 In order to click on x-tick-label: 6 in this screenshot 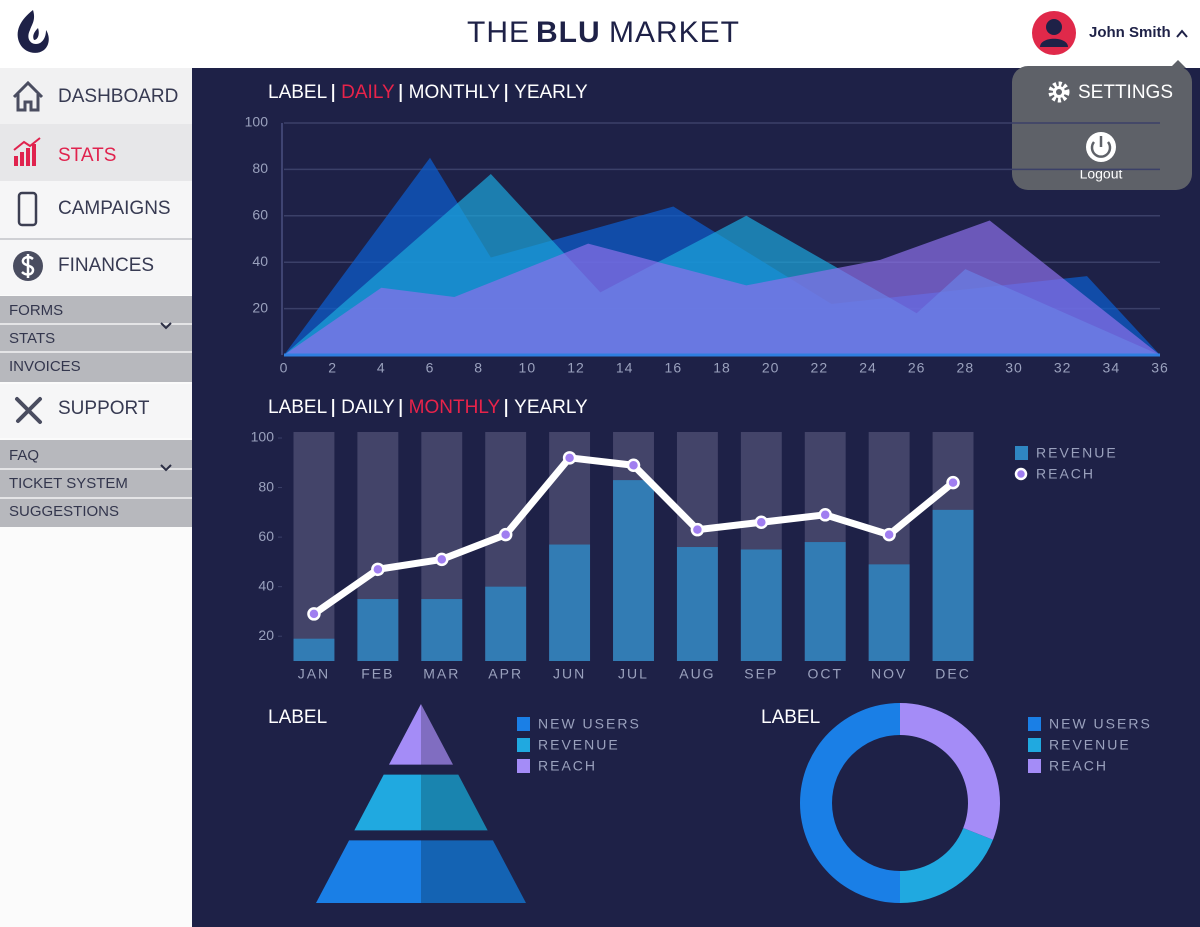, I will do `click(430, 368)`.